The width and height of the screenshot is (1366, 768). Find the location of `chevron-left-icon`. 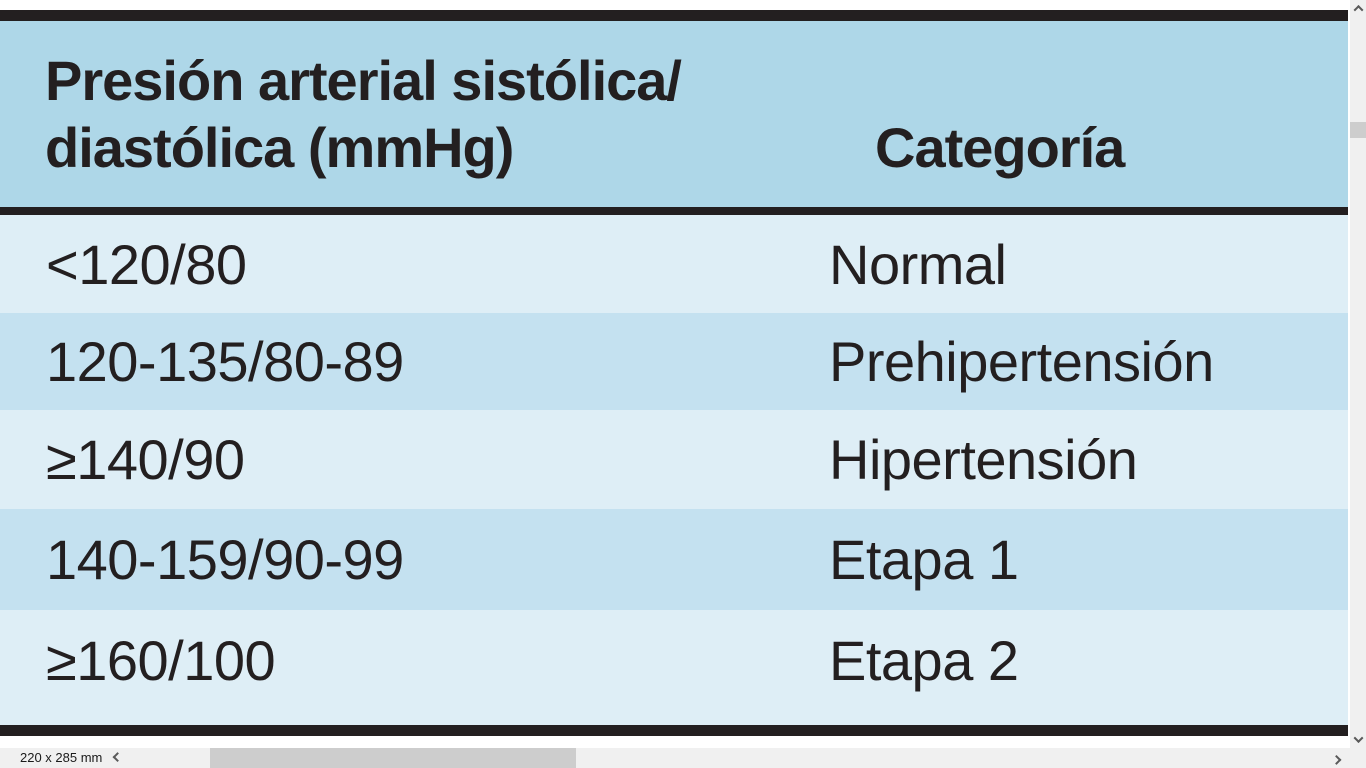

chevron-left-icon is located at coordinates (117, 756).